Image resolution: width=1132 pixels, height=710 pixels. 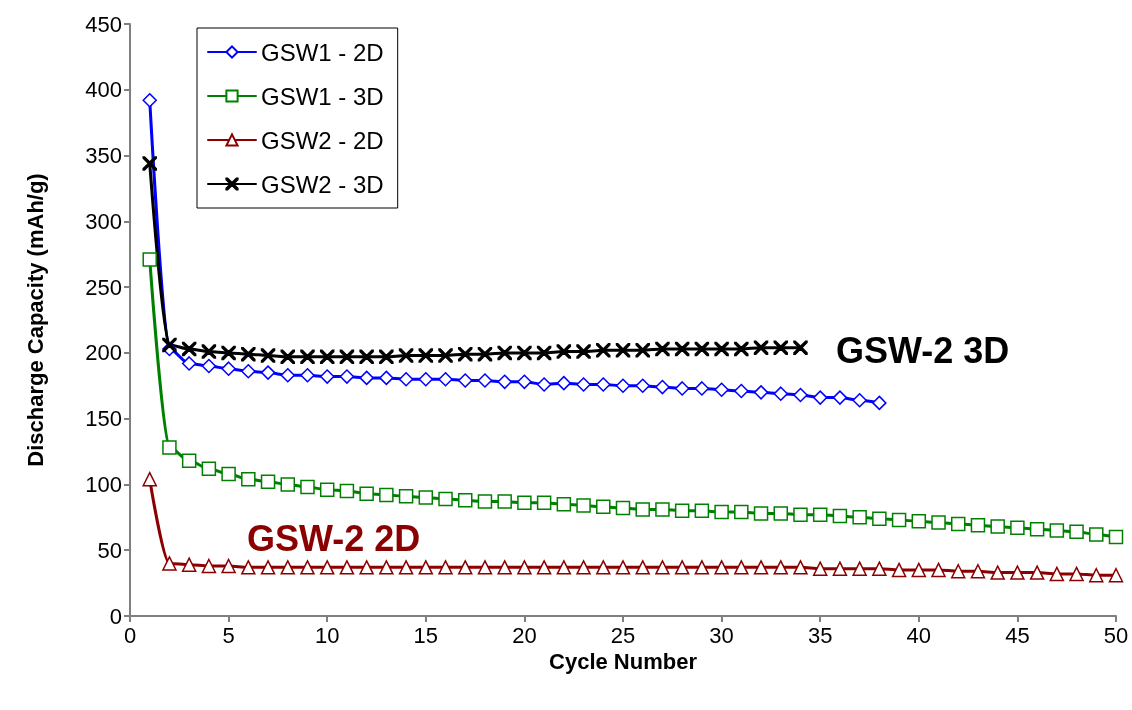 What do you see at coordinates (103, 221) in the screenshot?
I see `y-tick-label: 300` at bounding box center [103, 221].